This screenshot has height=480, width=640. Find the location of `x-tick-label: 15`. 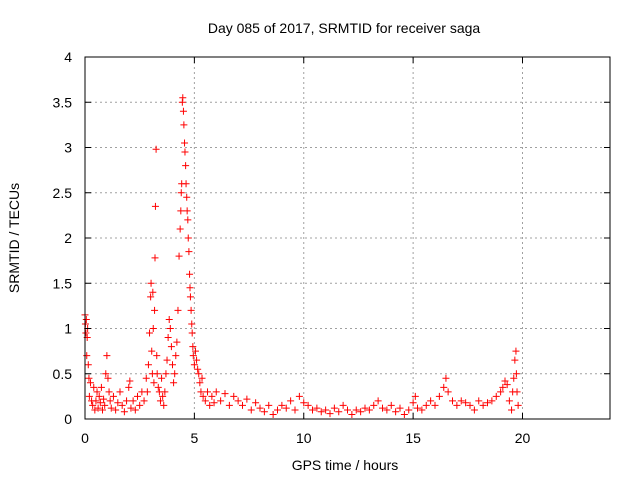

x-tick-label: 15 is located at coordinates (413, 438).